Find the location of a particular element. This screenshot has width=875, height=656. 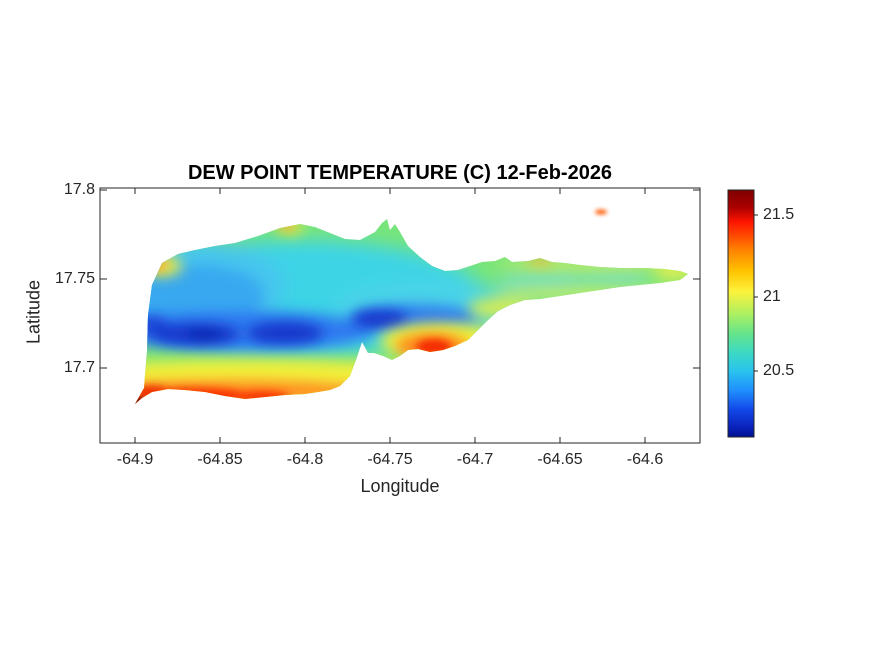

colorbar-tick-marks is located at coordinates (756, 293).